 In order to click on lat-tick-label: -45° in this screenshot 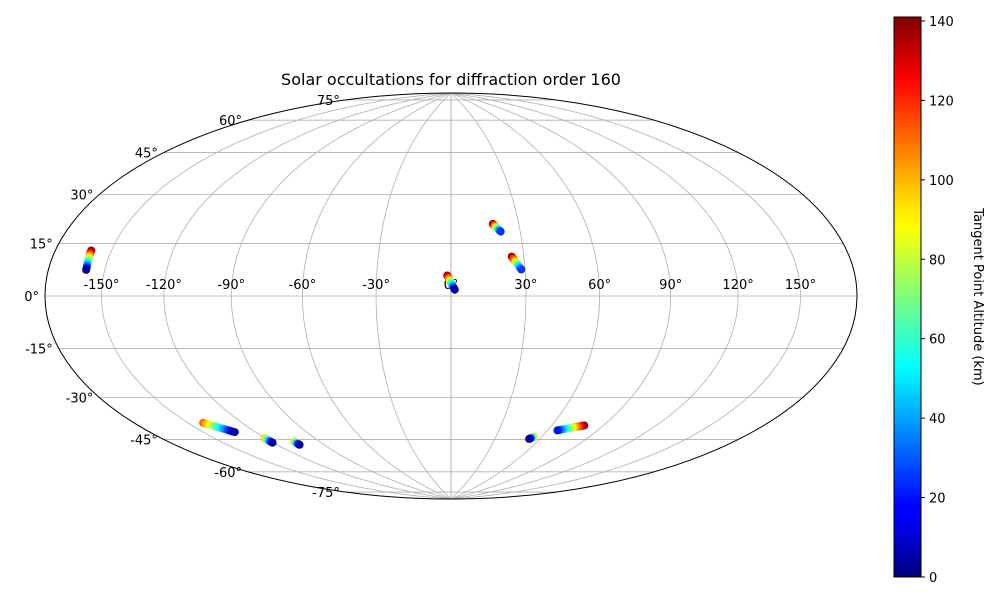, I will do `click(144, 441)`.